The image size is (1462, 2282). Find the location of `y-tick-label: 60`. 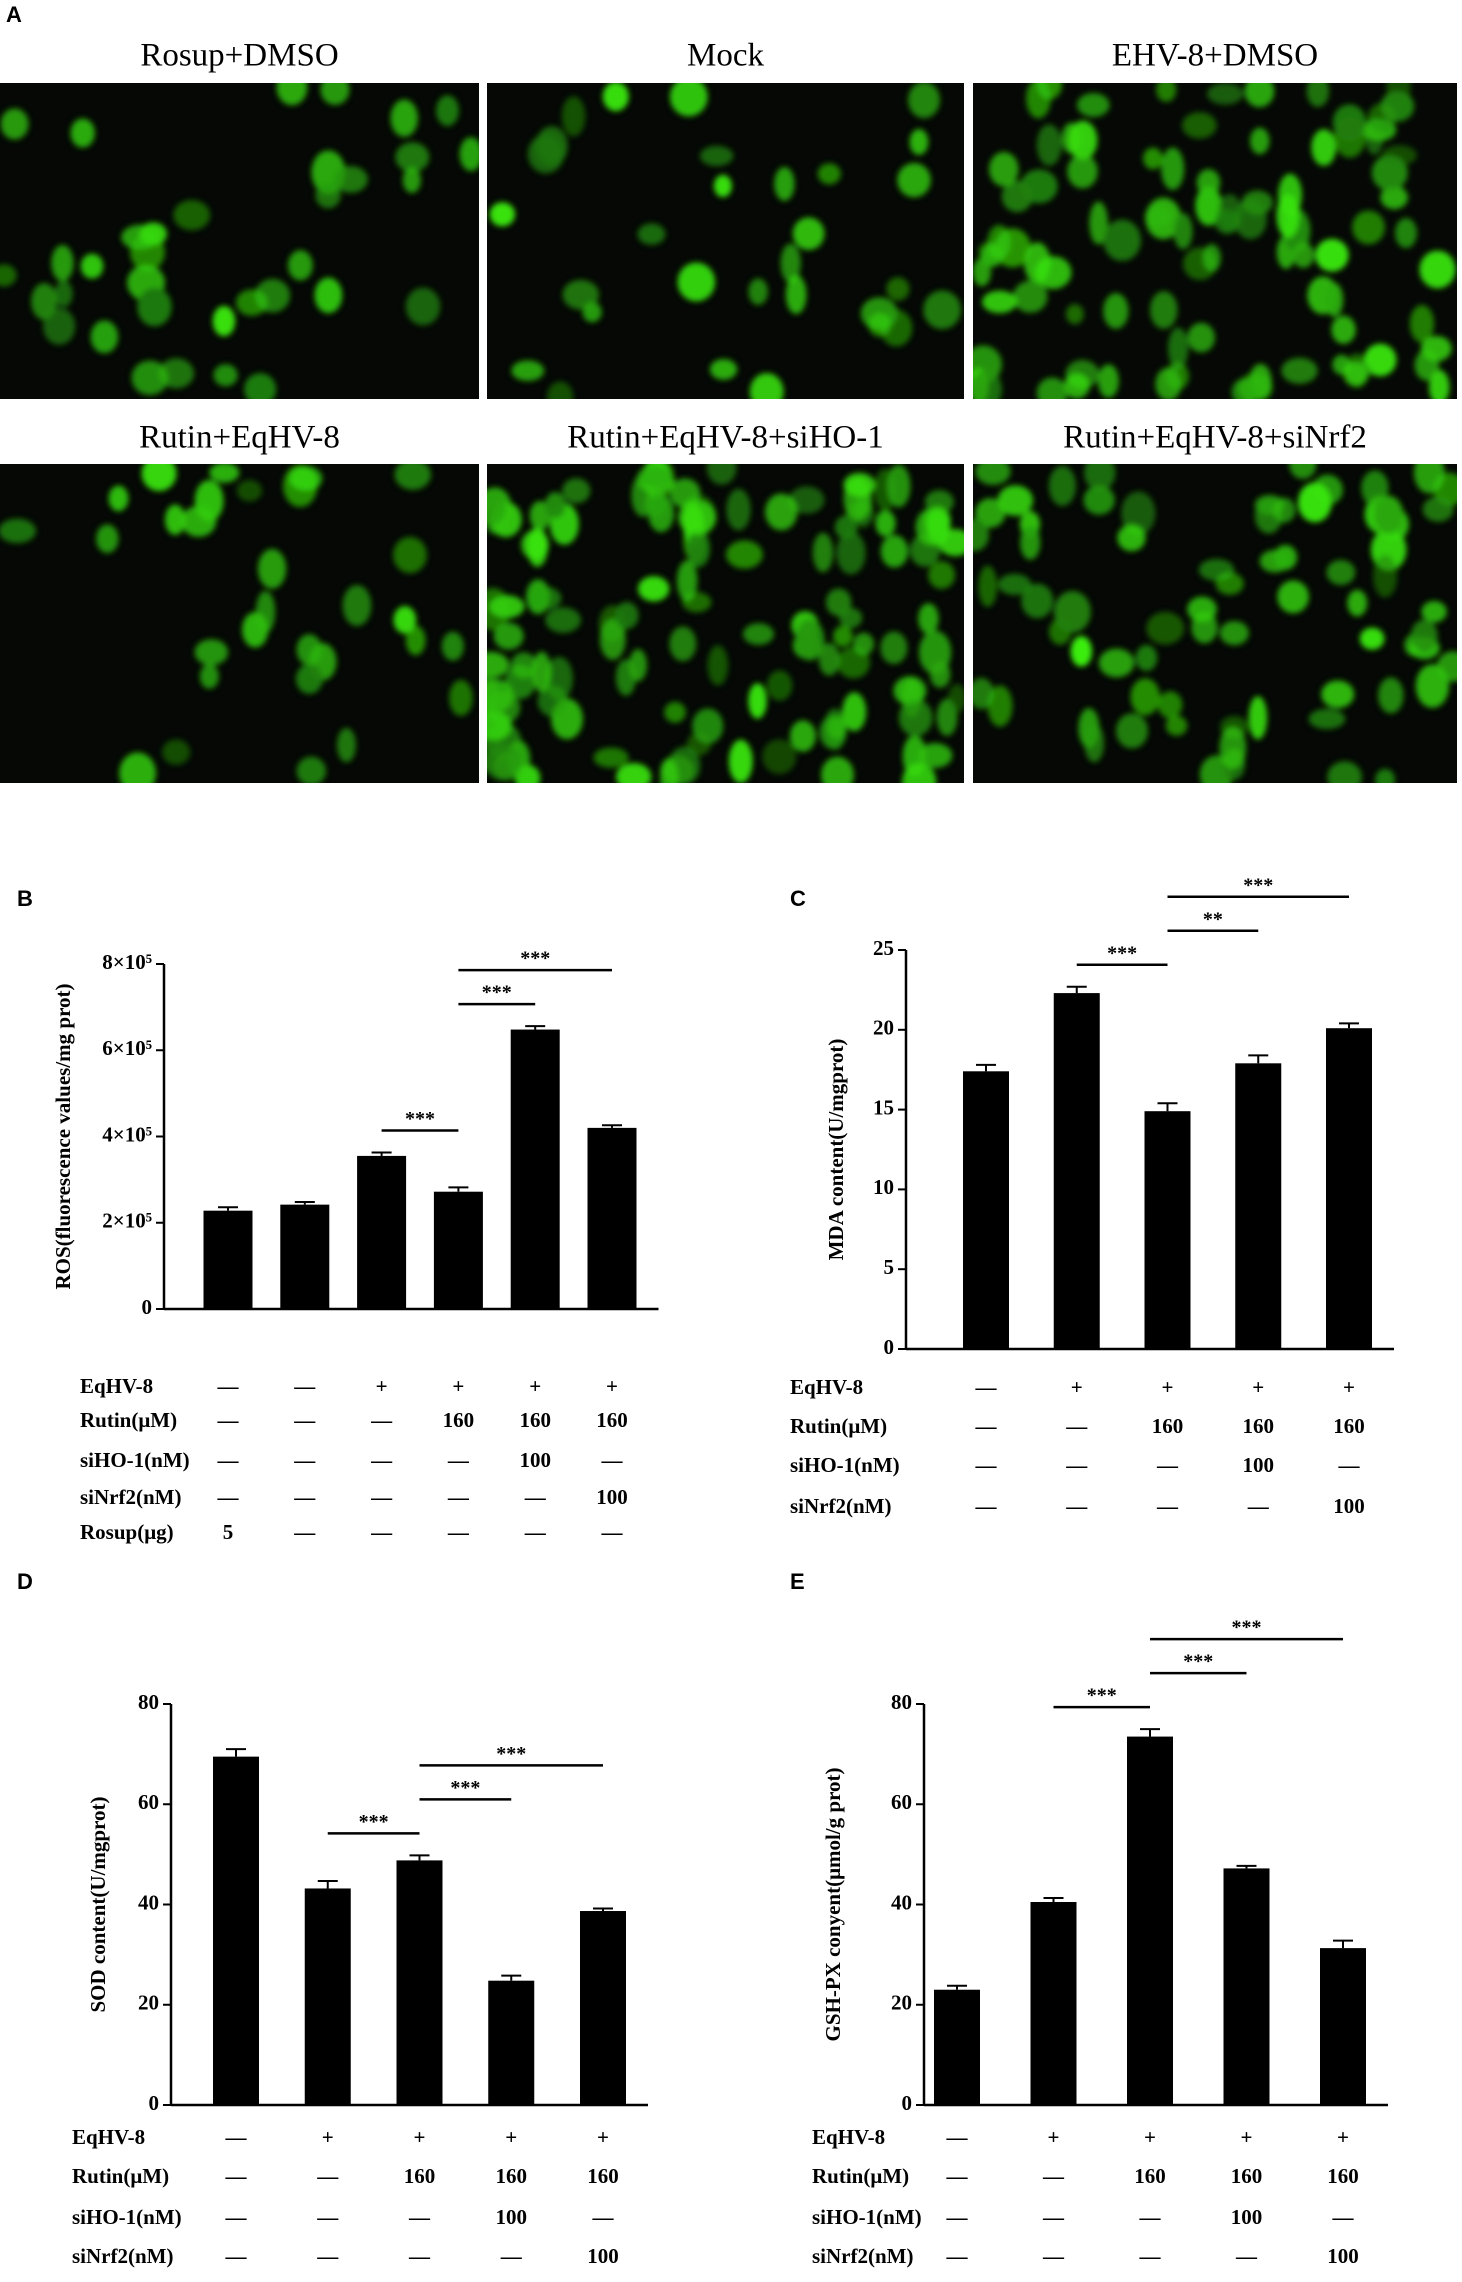

y-tick-label: 60 is located at coordinates (901, 1802).